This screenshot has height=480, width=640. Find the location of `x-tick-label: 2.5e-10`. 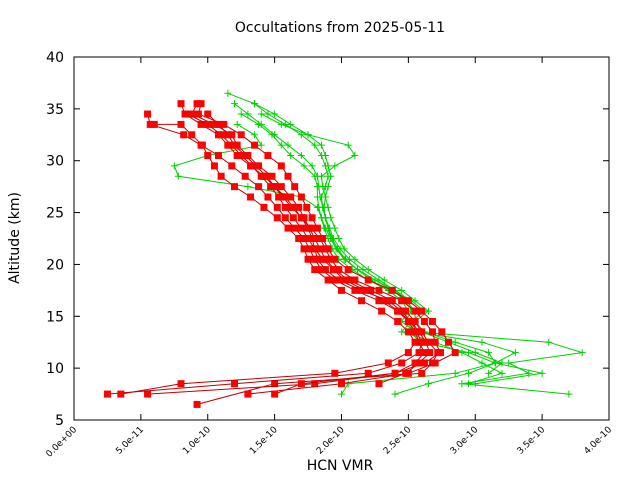

x-tick-label: 2.5e-10 is located at coordinates (398, 441).